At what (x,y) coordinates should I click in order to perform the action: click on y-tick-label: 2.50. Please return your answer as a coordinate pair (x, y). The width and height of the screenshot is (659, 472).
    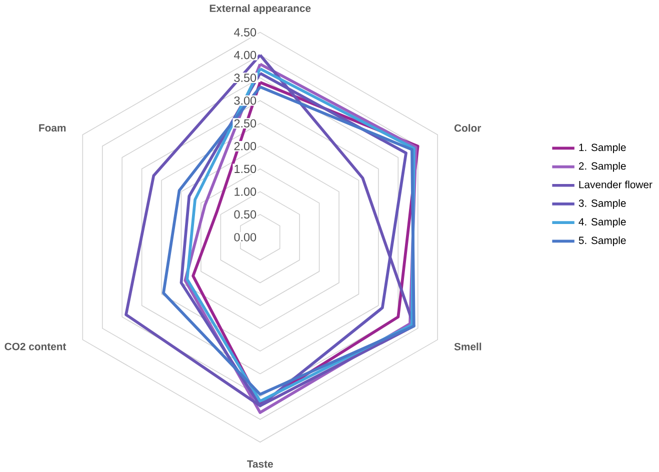
    Looking at the image, I should click on (245, 123).